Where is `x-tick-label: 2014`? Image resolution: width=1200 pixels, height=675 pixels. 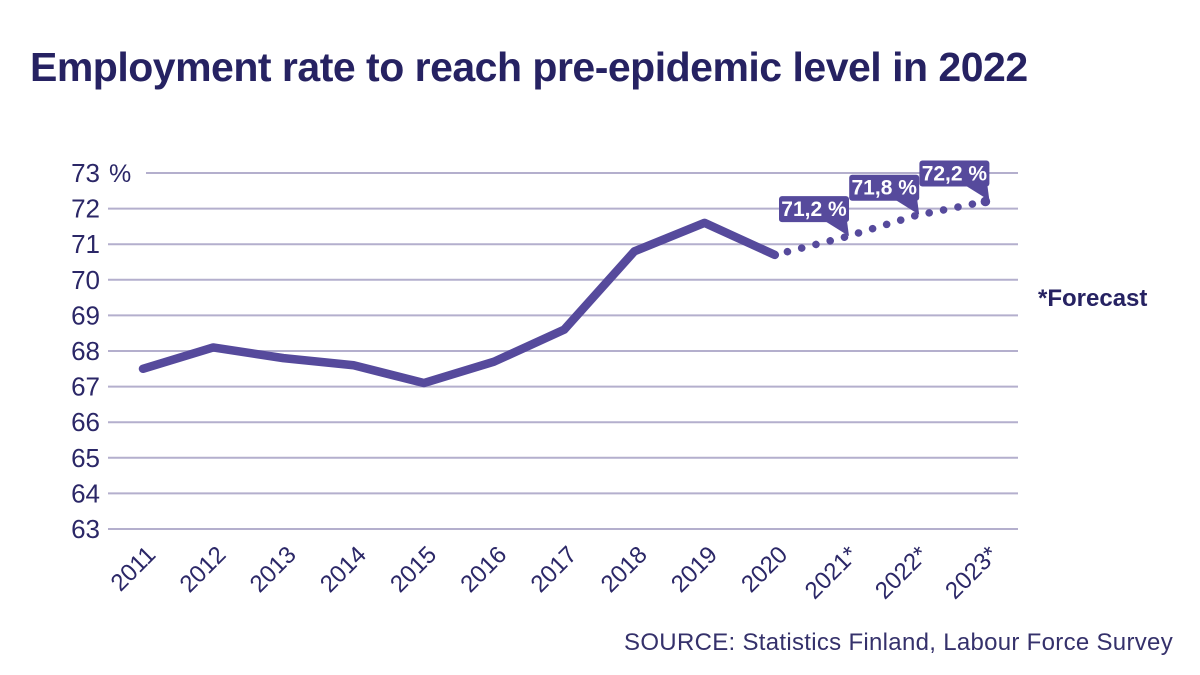
x-tick-label: 2014 is located at coordinates (343, 569).